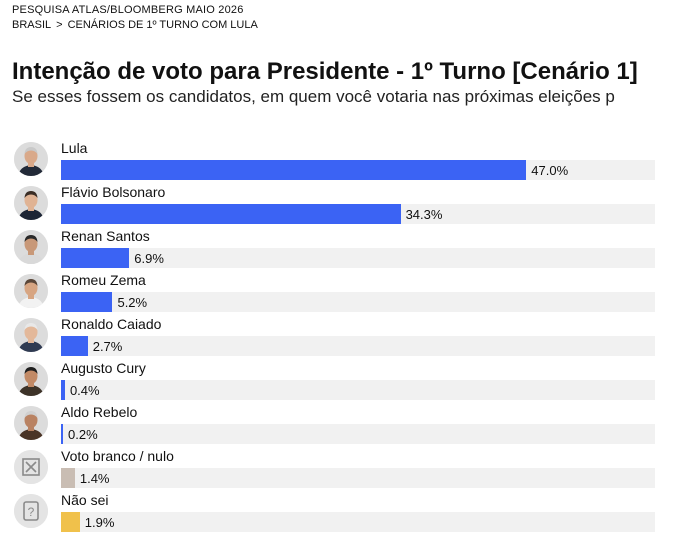  I want to click on photo-lula-icon, so click(31, 159).